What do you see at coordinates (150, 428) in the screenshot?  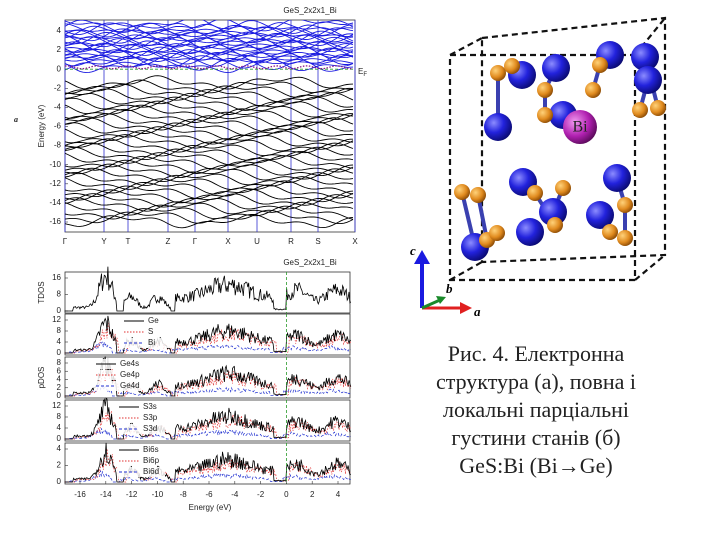 I see `legend-label: S3d` at bounding box center [150, 428].